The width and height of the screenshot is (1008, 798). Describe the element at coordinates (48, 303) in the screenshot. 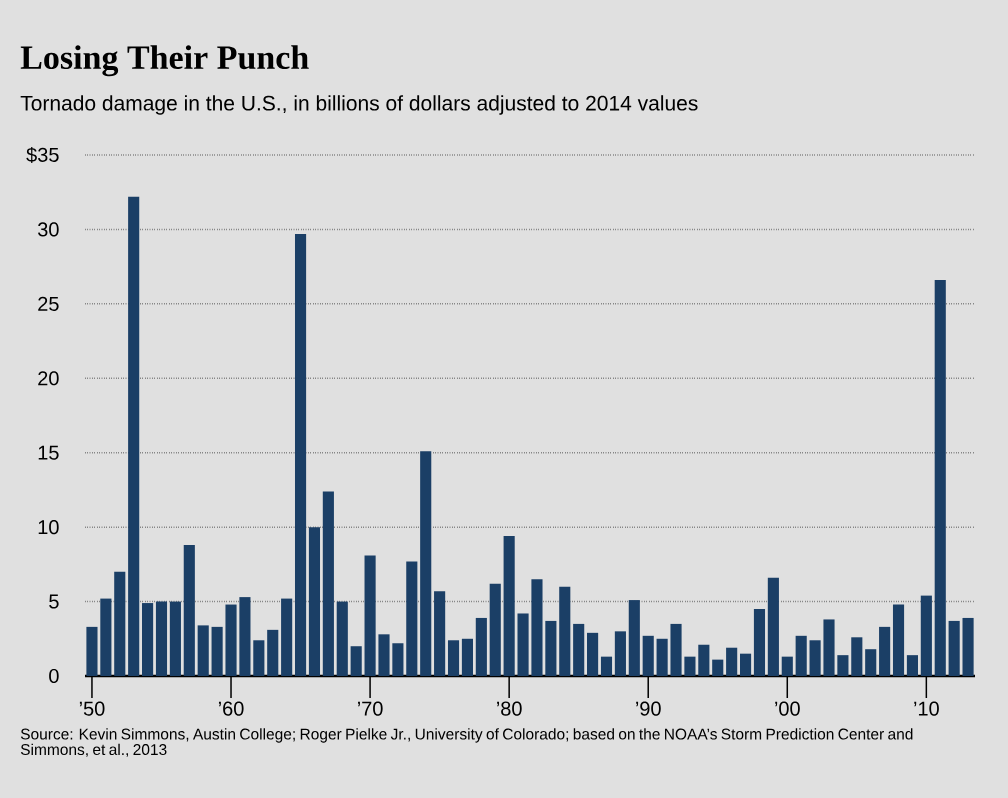

I see `y-tick-label: 25` at that location.